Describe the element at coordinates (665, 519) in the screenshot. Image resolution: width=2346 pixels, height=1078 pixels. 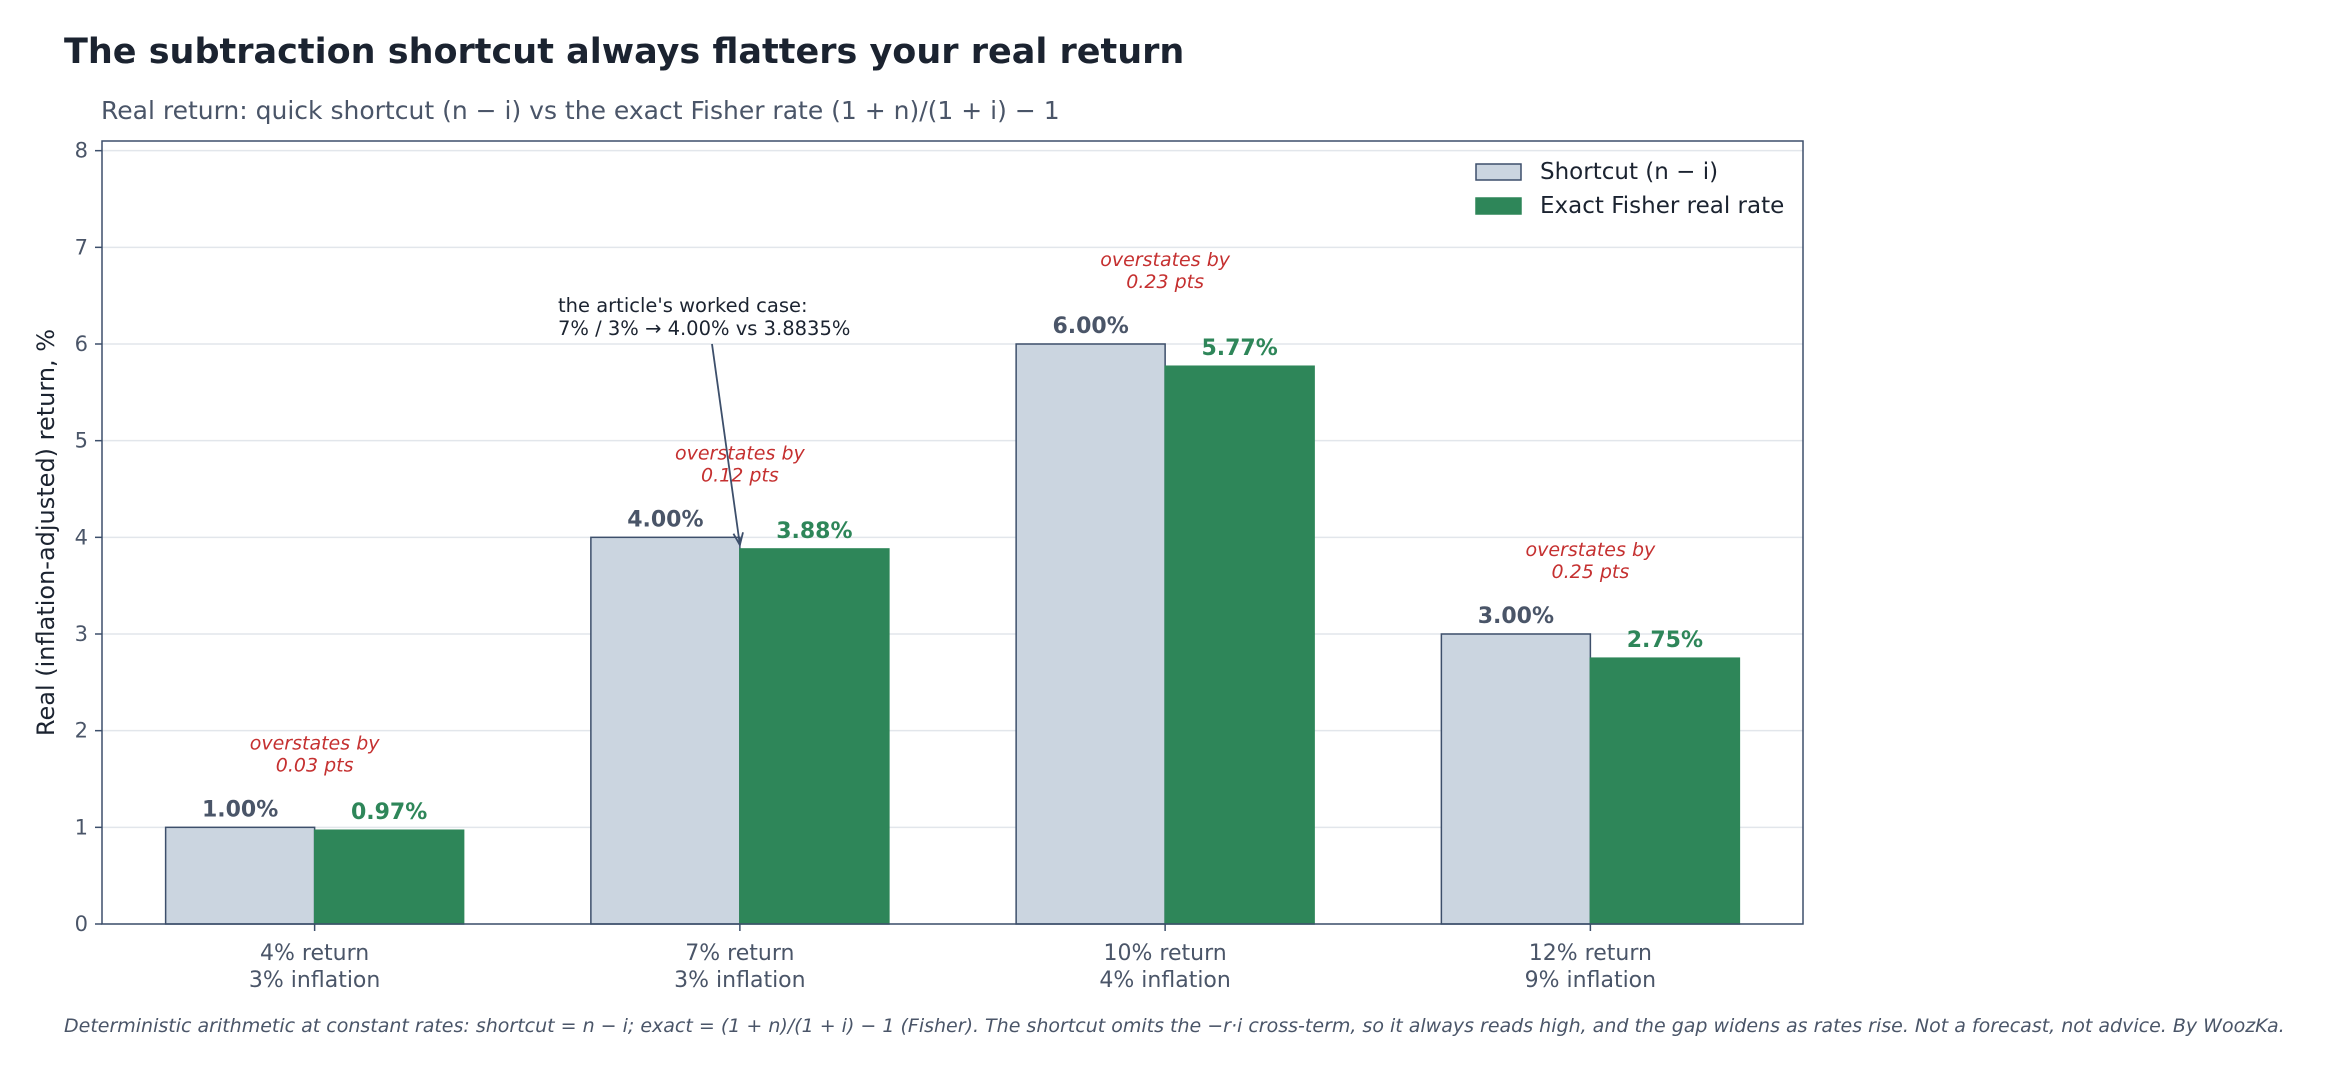
I see `data-label-shortcut: 4.00%` at that location.